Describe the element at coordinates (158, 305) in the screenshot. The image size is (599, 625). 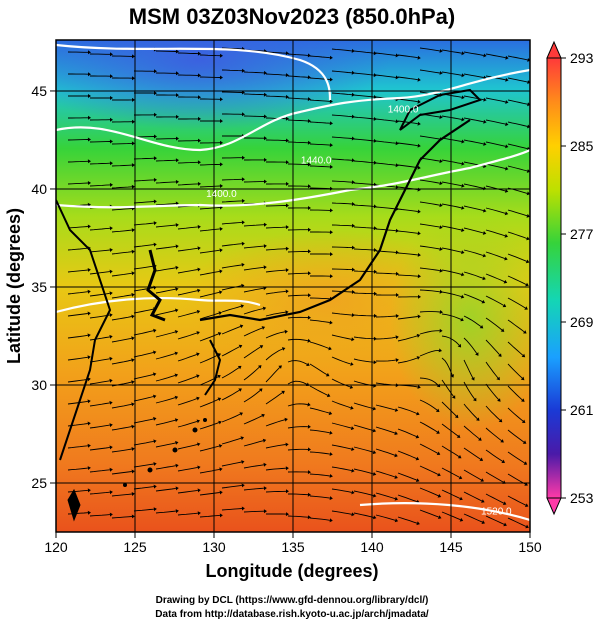
I see `contour-line` at that location.